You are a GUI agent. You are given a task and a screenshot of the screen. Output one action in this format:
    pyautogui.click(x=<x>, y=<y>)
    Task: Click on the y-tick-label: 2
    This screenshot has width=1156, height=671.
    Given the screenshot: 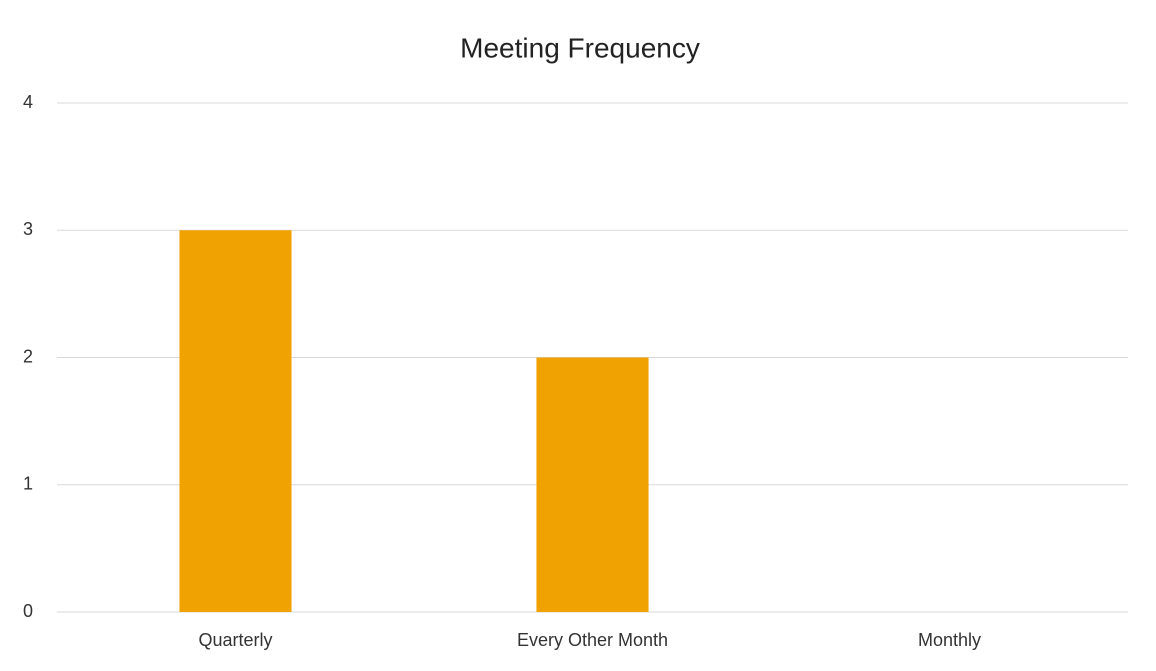 What is the action you would take?
    pyautogui.click(x=28, y=356)
    